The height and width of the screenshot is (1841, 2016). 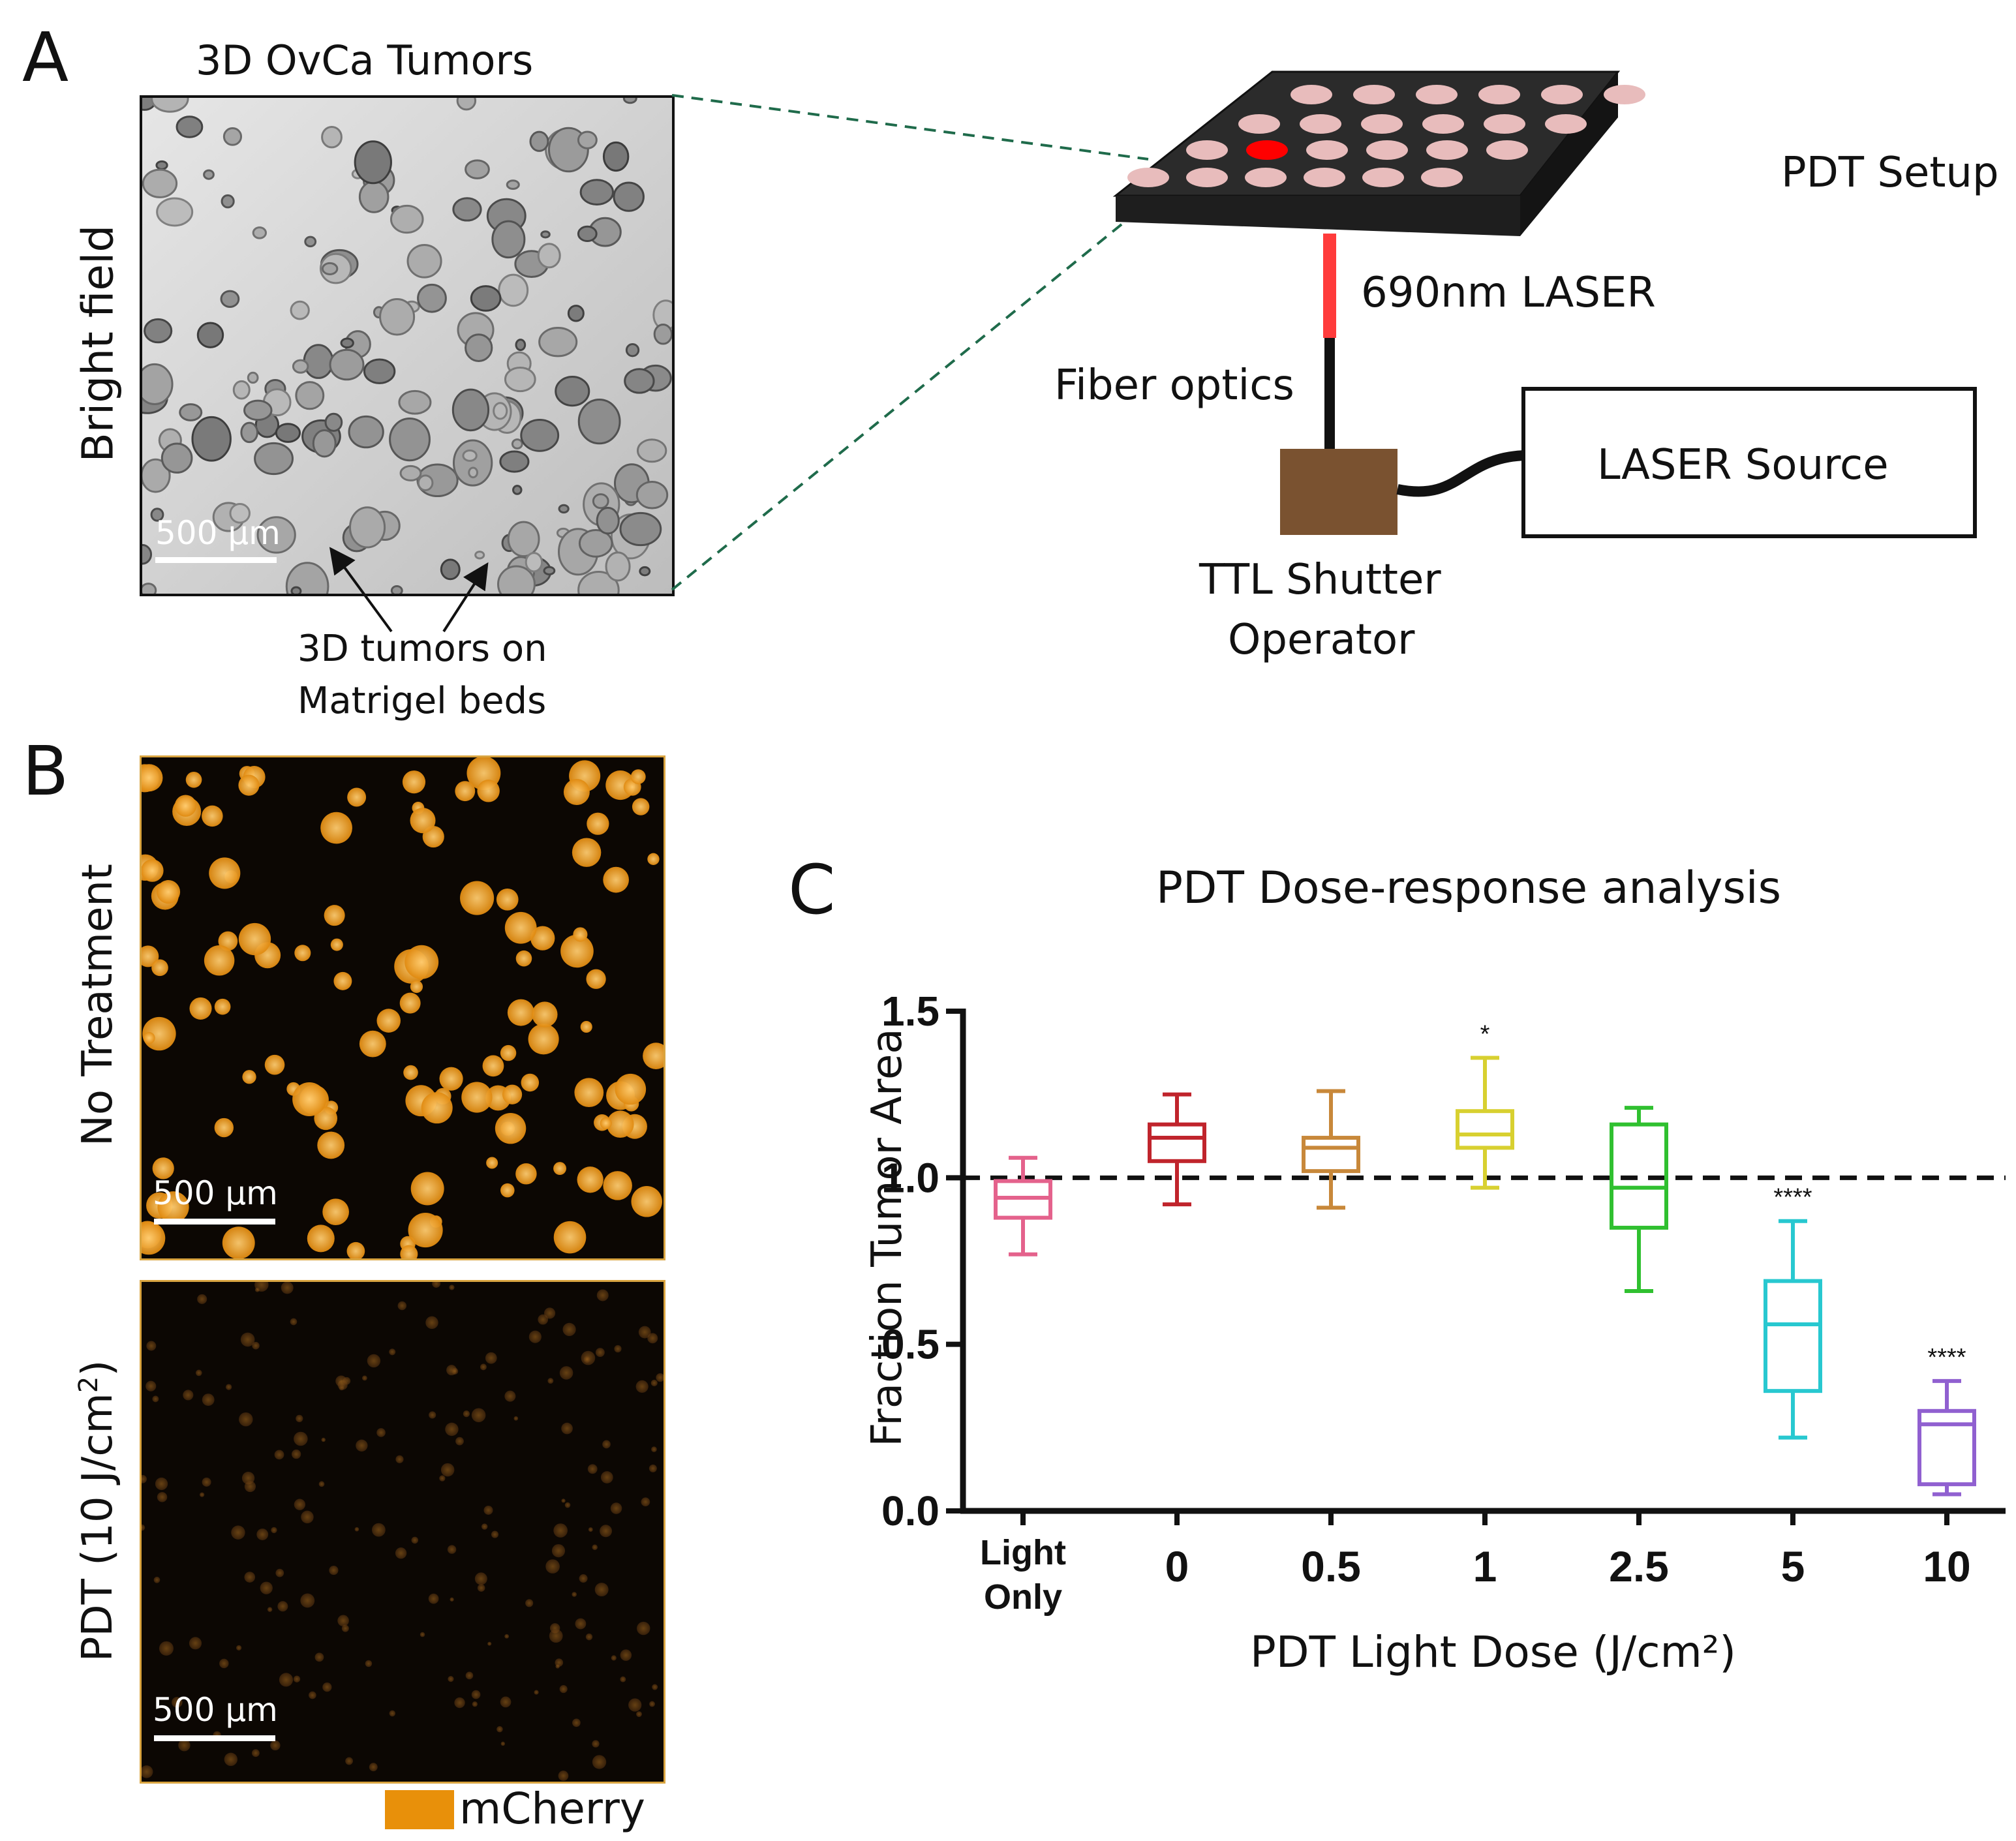 I want to click on x-tick-label: 10, so click(x=1947, y=1566).